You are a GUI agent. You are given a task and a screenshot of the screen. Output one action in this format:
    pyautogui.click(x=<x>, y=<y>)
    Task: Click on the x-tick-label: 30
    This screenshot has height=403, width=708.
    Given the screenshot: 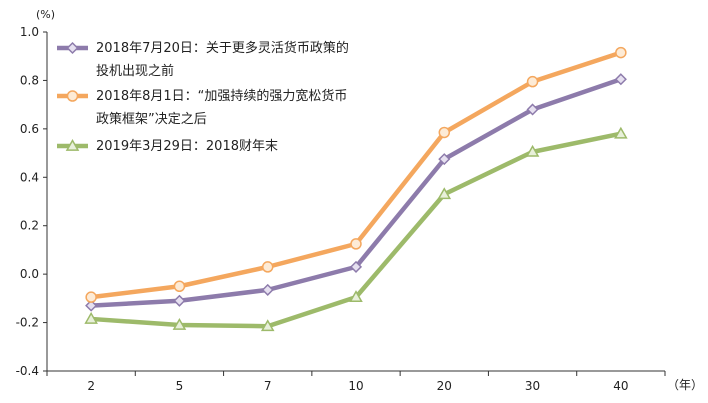 What is the action you would take?
    pyautogui.click(x=532, y=386)
    